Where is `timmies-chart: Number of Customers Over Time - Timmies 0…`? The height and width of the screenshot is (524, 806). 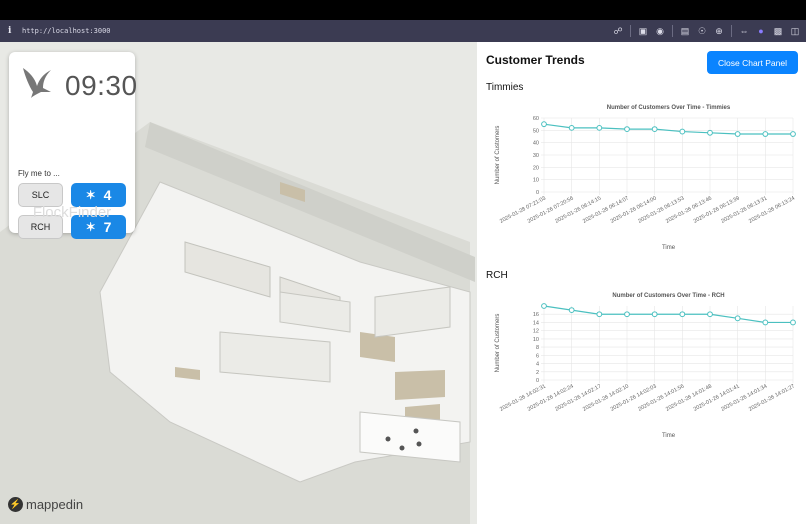
timmies-chart: Number of Customers Over Time - Timmies 0… is located at coordinates (645, 178).